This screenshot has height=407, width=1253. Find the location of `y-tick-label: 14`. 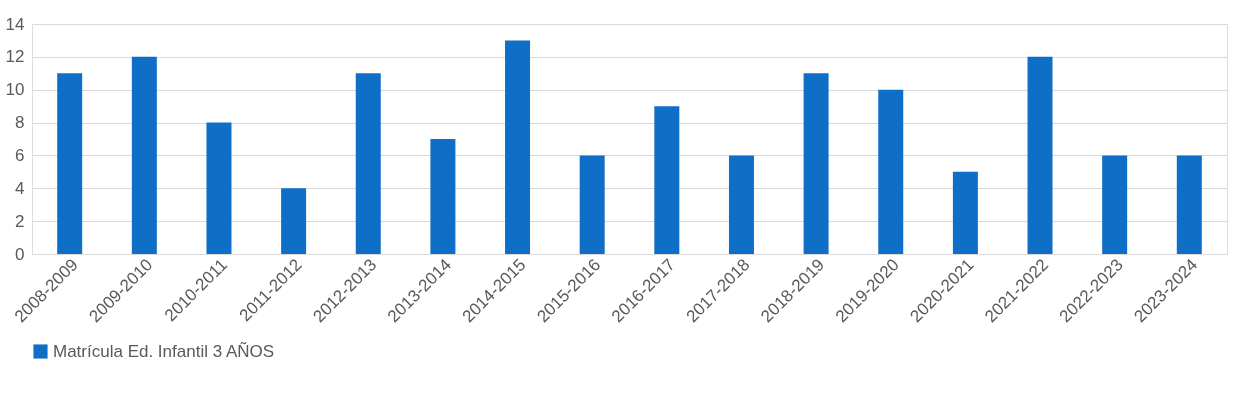

y-tick-label: 14 is located at coordinates (15, 24).